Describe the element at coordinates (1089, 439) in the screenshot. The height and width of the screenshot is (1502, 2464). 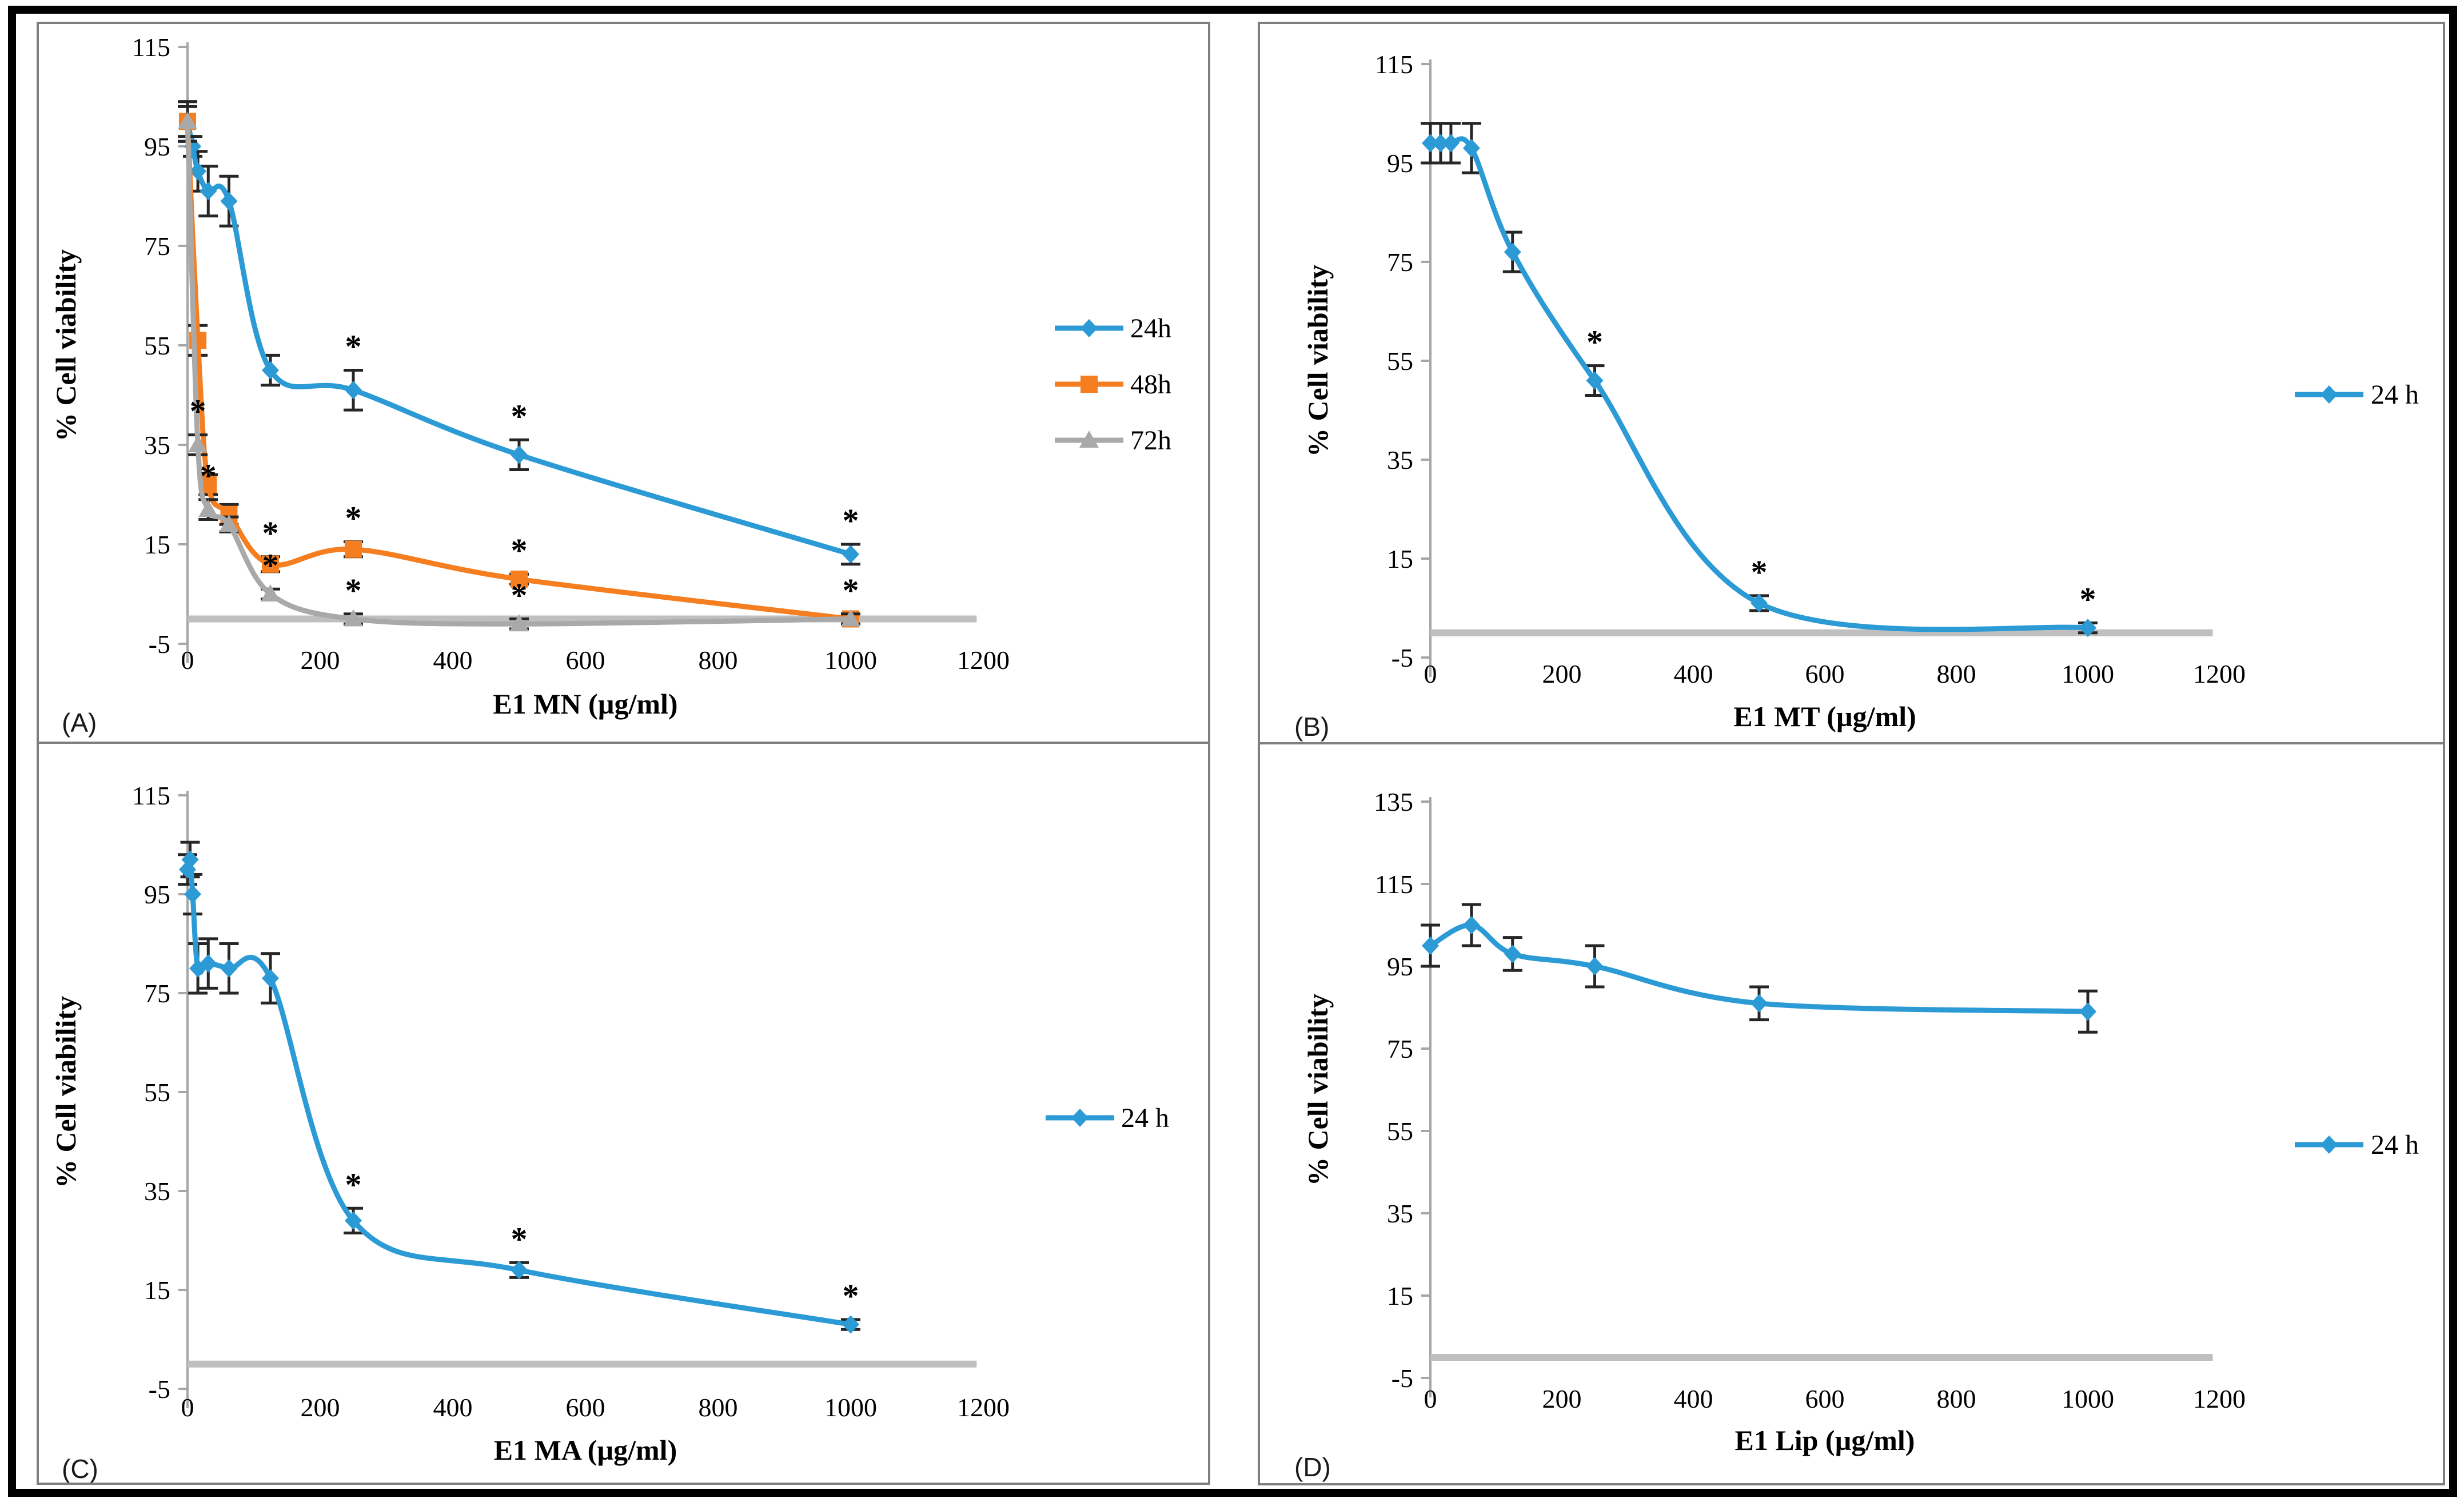
I see `legend-triangle-marker` at that location.